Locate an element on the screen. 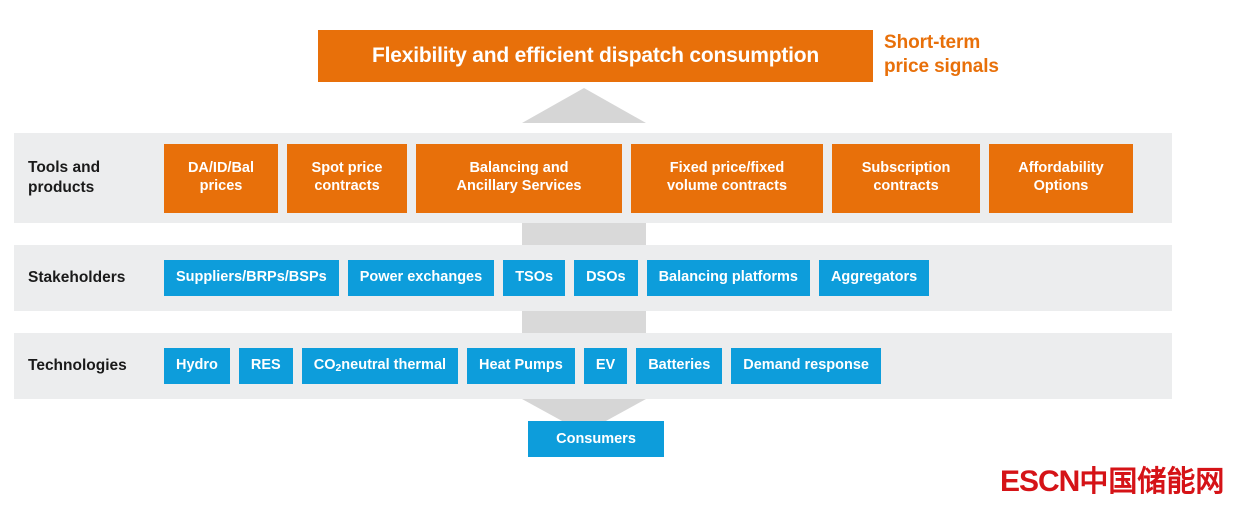  node-balancing-and-ancillary-services: Balancing and Ancillary Services is located at coordinates (519, 178).